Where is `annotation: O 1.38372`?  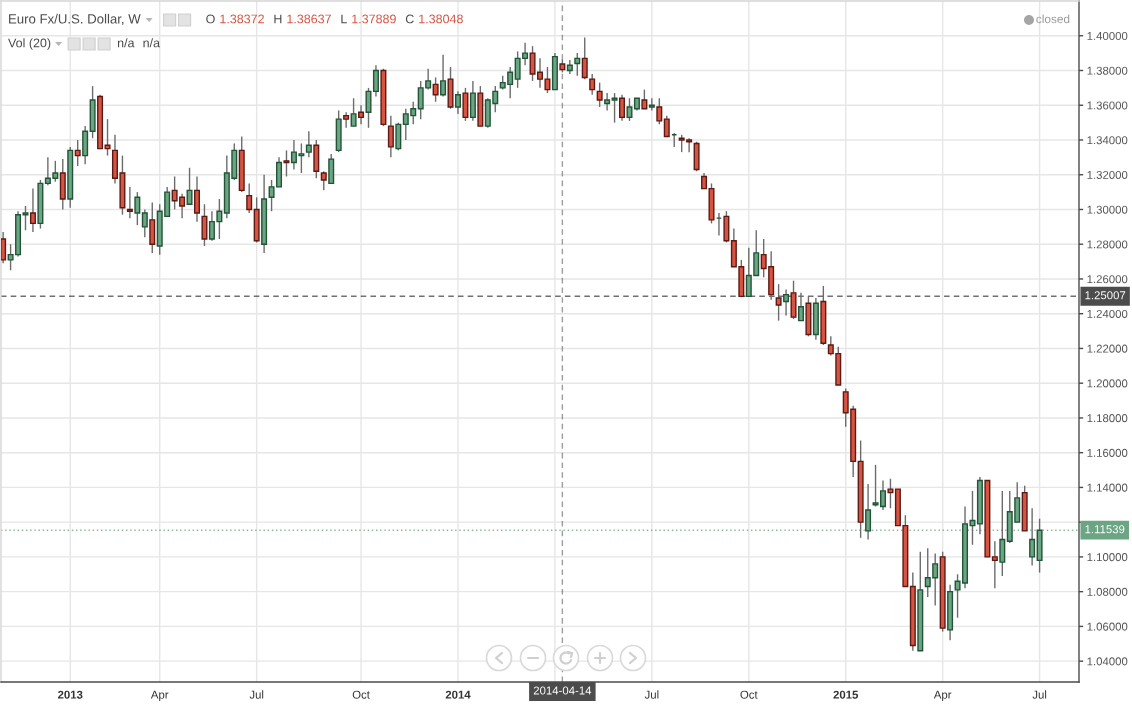 annotation: O 1.38372 is located at coordinates (235, 19).